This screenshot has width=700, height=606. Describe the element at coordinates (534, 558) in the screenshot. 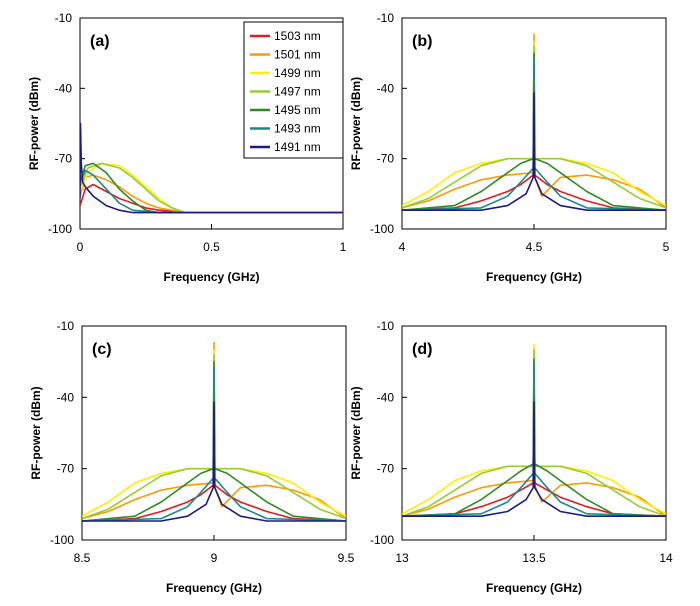

I see `x-tick-label: 13.5` at that location.